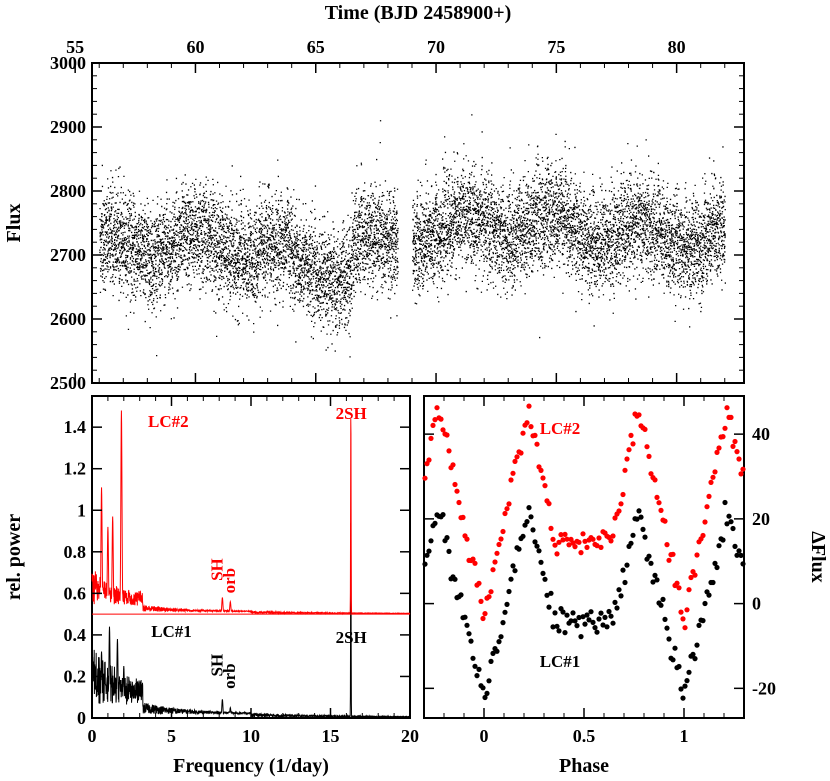  What do you see at coordinates (68, 383) in the screenshot?
I see `lc-ytick-label: 2500` at bounding box center [68, 383].